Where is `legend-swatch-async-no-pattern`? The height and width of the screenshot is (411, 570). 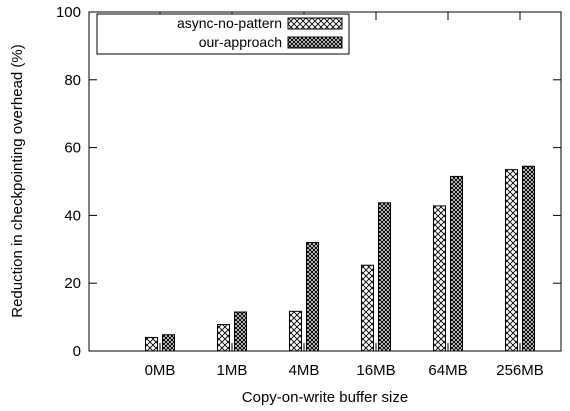
legend-swatch-async-no-pattern is located at coordinates (315, 23).